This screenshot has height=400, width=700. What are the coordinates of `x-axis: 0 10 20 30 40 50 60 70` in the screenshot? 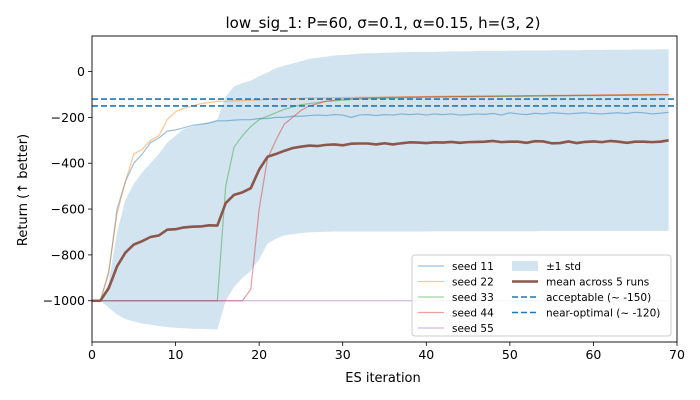 It's located at (386, 352).